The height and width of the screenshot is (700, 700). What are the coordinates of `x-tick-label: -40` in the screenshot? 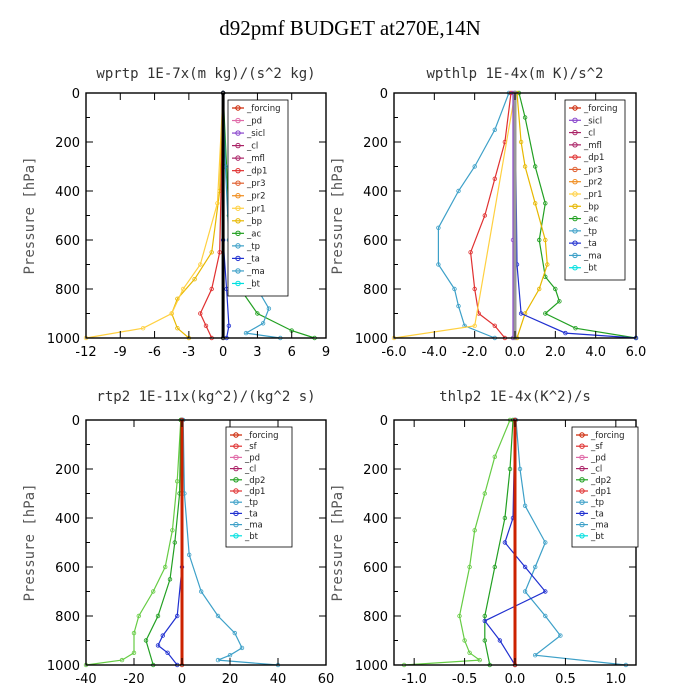 It's located at (85, 679).